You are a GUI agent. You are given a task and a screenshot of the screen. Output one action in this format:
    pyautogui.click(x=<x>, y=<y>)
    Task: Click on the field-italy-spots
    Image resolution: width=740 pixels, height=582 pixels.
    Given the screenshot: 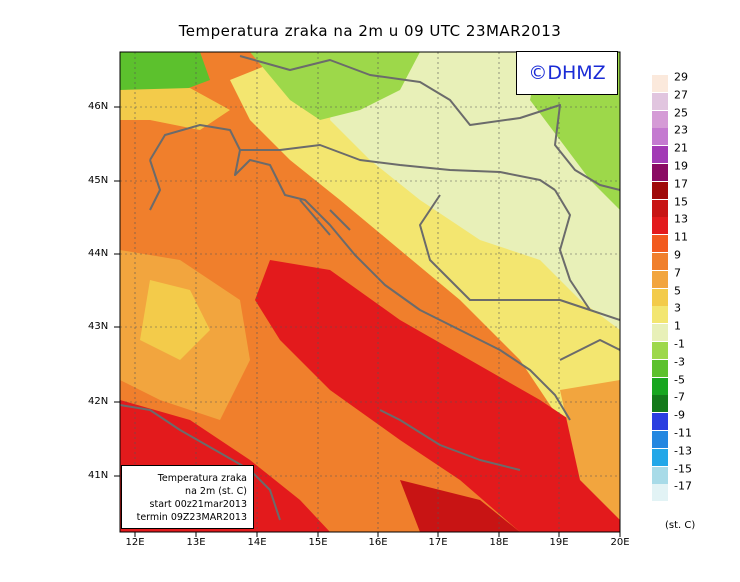 What is the action you would take?
    pyautogui.click(x=175, y=320)
    